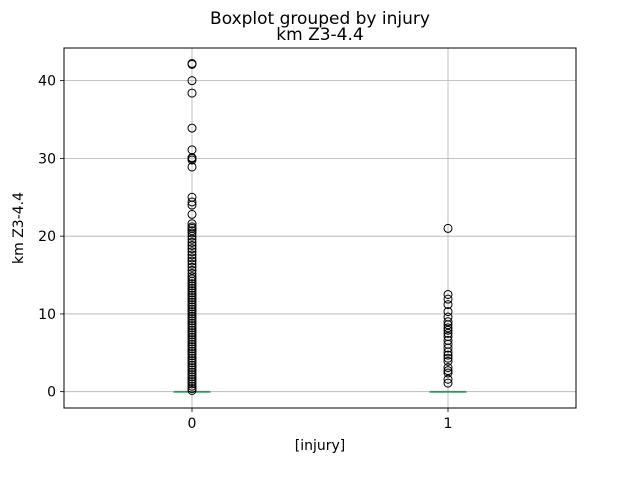  I want to click on x-tick-label: 1, so click(448, 424).